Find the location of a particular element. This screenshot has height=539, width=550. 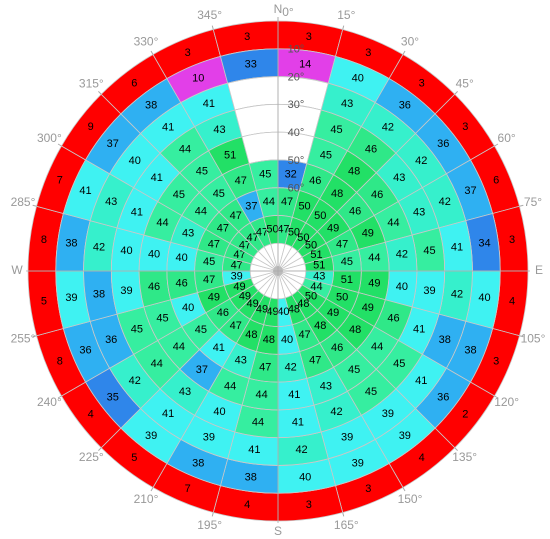

azimuth-label: 135° is located at coordinates (464, 457).